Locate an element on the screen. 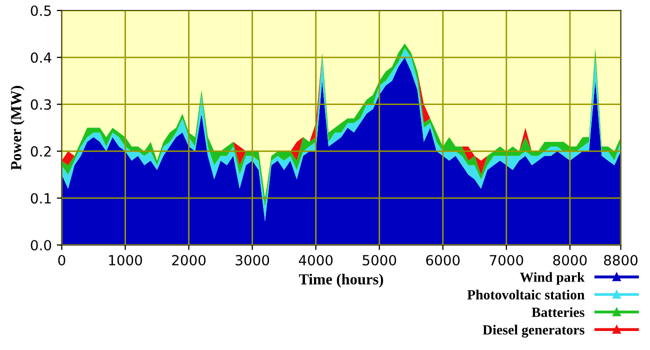 This screenshot has height=350, width=650. x-tick-label: 2000 is located at coordinates (189, 260).